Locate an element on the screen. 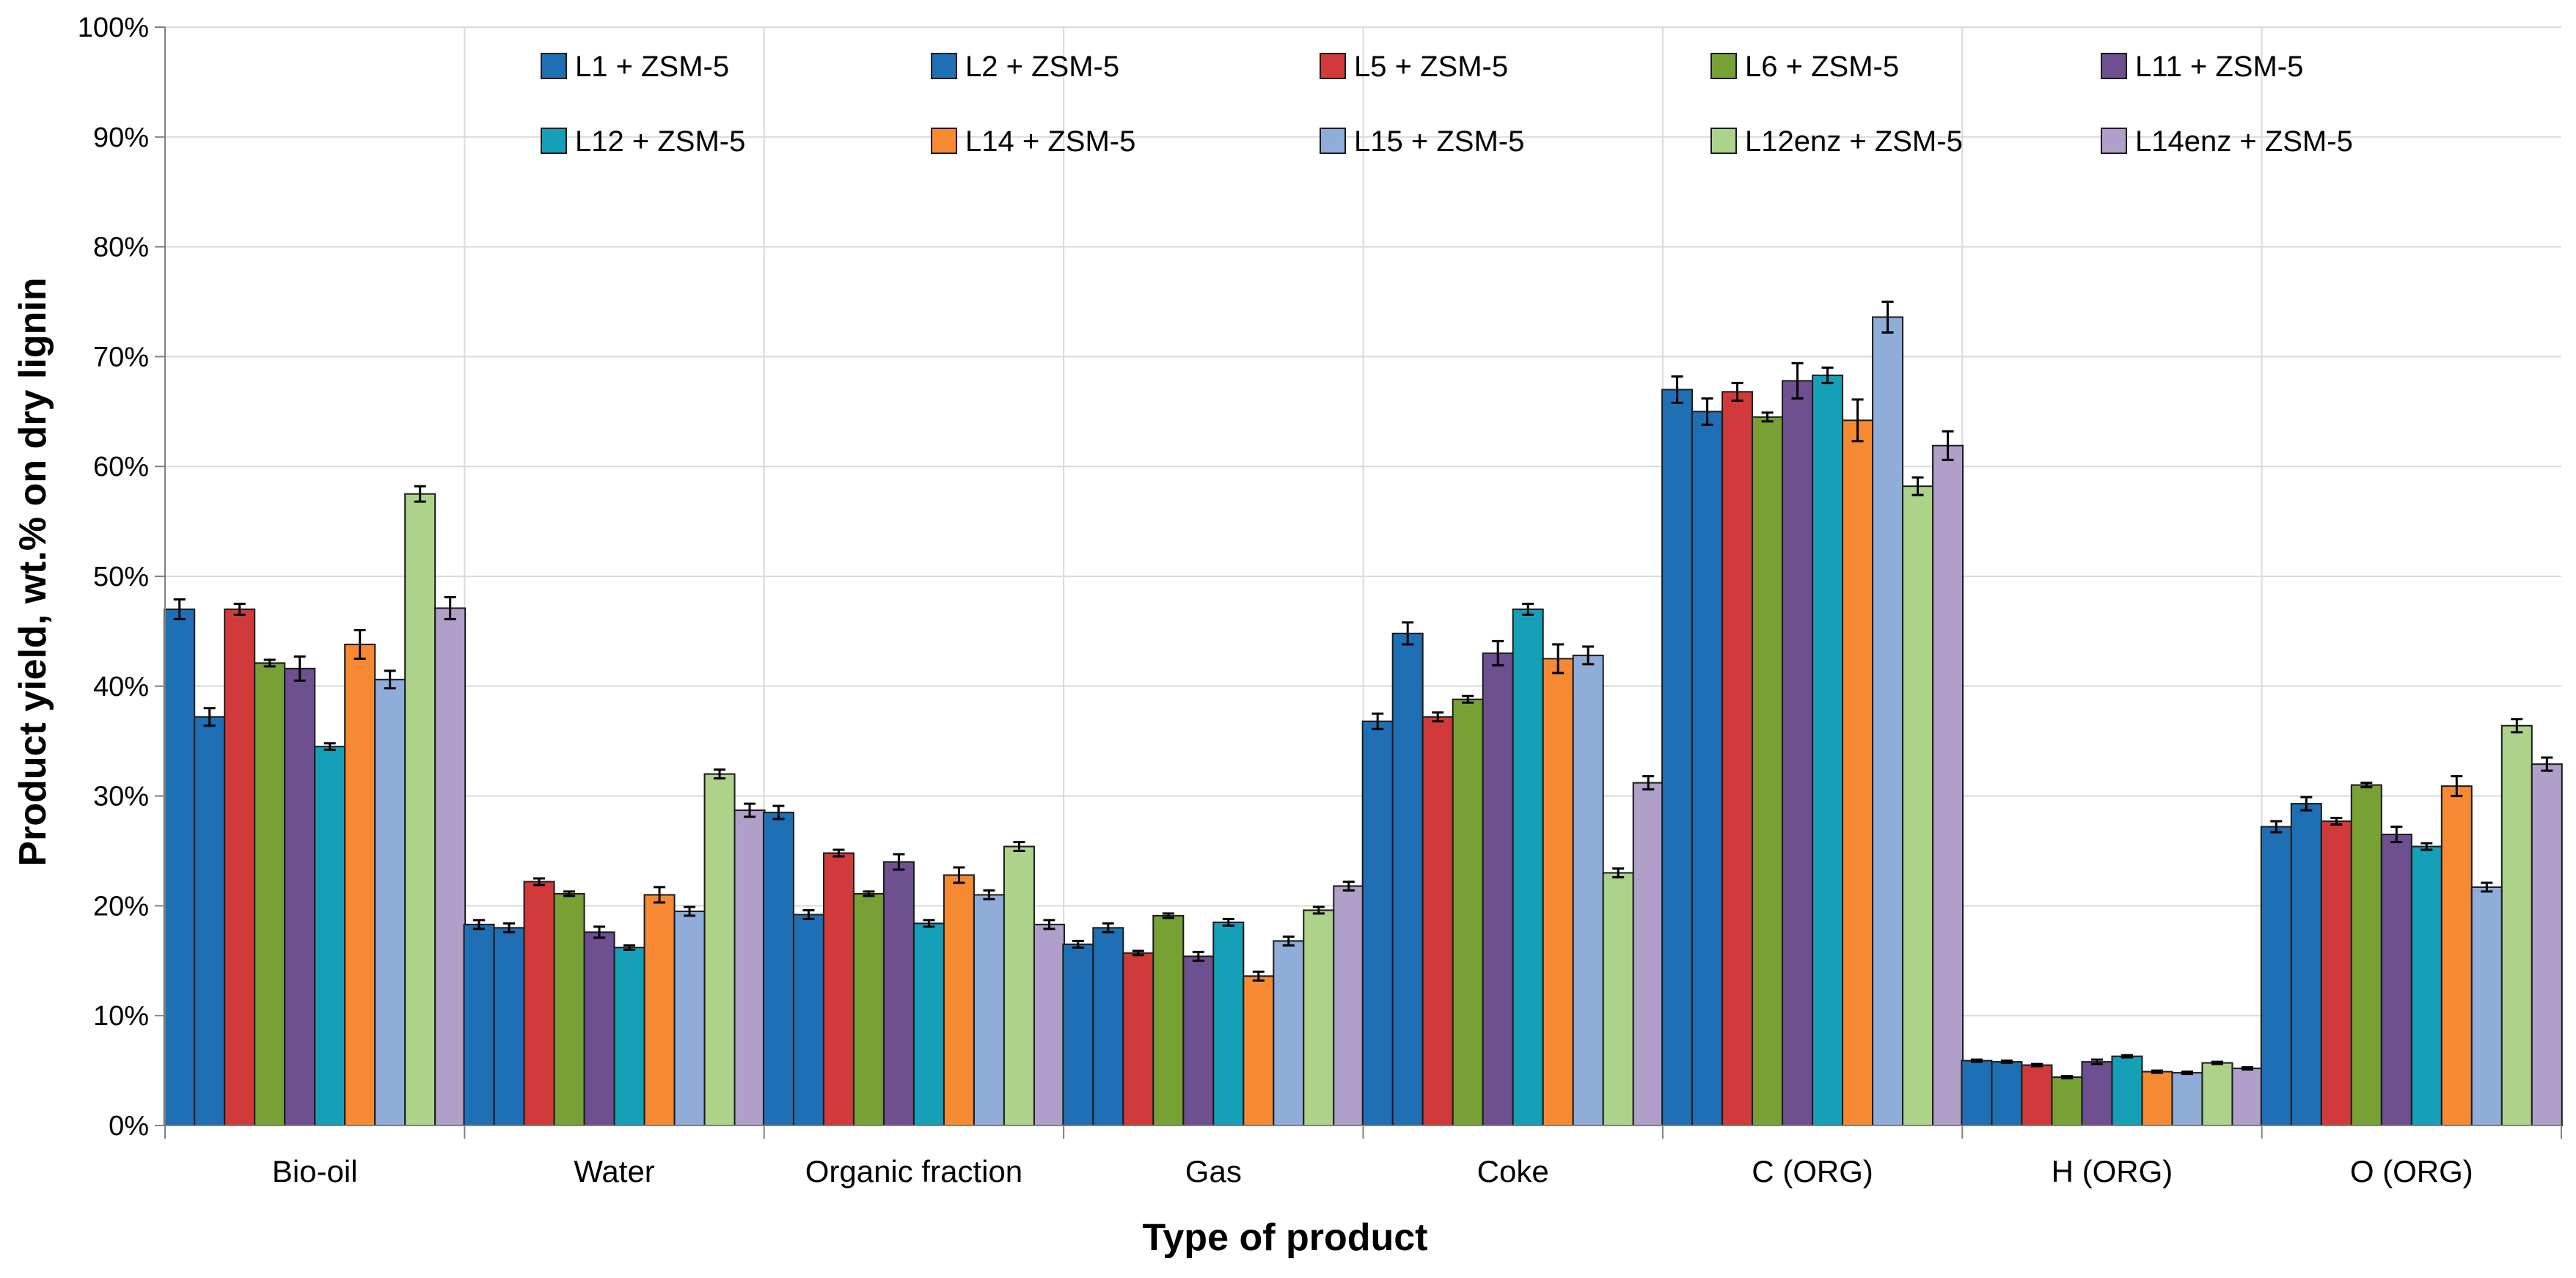 This screenshot has height=1278, width=2576. x-tick-label: Gas is located at coordinates (1213, 1171).